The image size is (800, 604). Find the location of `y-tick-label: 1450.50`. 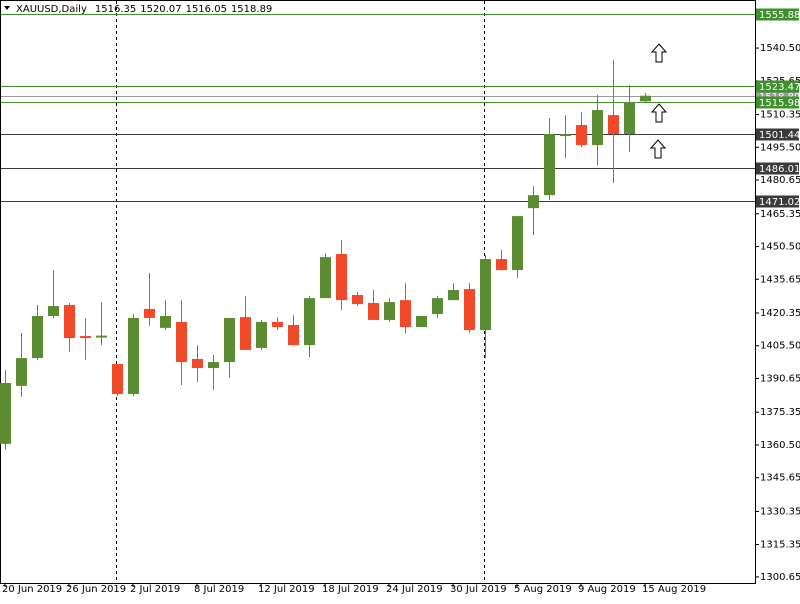

y-tick-label: 1450.50 is located at coordinates (780, 247).